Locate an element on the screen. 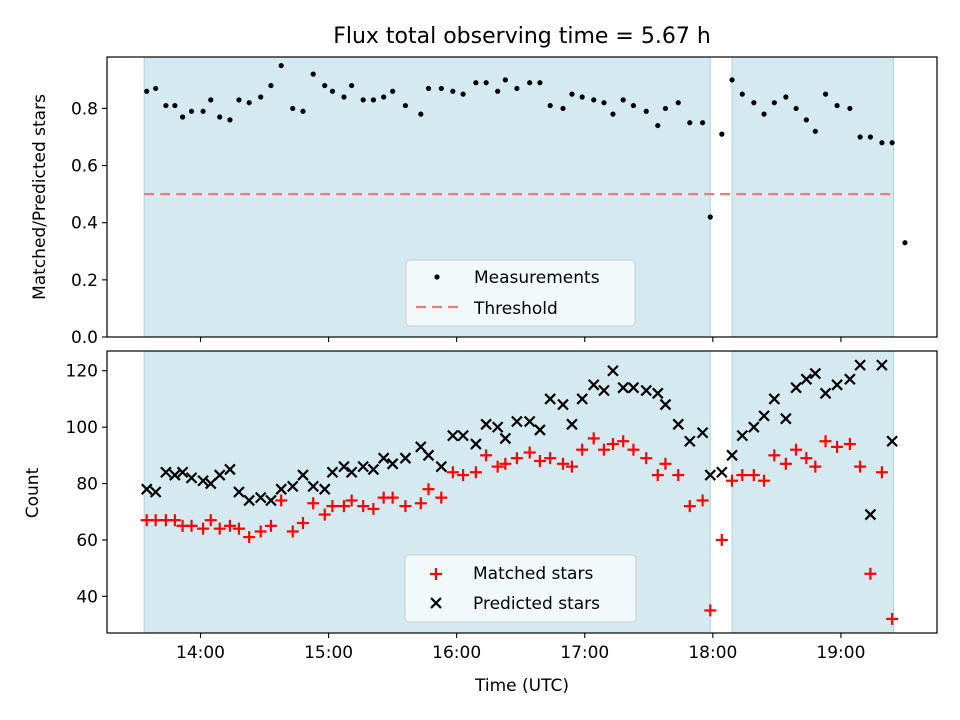 This screenshot has height=720, width=960. top-xticks is located at coordinates (520, 339).